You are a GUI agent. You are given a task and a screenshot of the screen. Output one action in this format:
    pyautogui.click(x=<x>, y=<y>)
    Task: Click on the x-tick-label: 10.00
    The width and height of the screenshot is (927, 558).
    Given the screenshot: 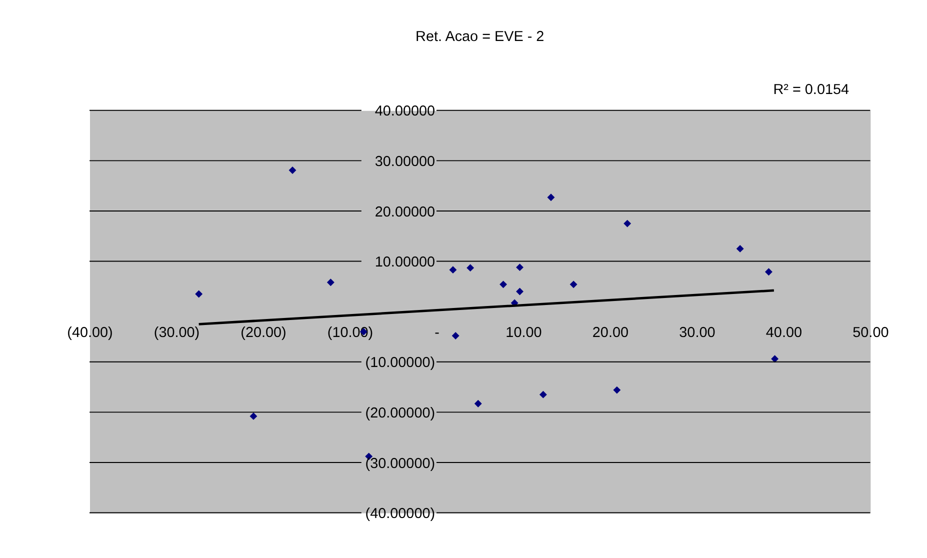 What is the action you would take?
    pyautogui.click(x=524, y=333)
    